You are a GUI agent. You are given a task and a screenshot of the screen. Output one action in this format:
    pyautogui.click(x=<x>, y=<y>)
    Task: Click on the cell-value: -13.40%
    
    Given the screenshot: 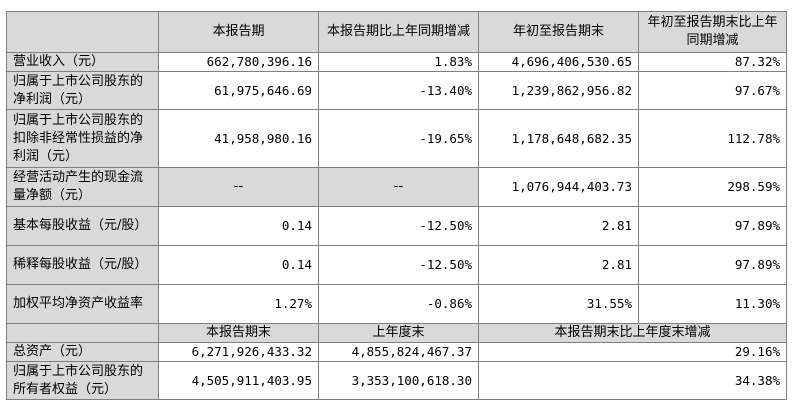 What is the action you would take?
    pyautogui.click(x=398, y=90)
    